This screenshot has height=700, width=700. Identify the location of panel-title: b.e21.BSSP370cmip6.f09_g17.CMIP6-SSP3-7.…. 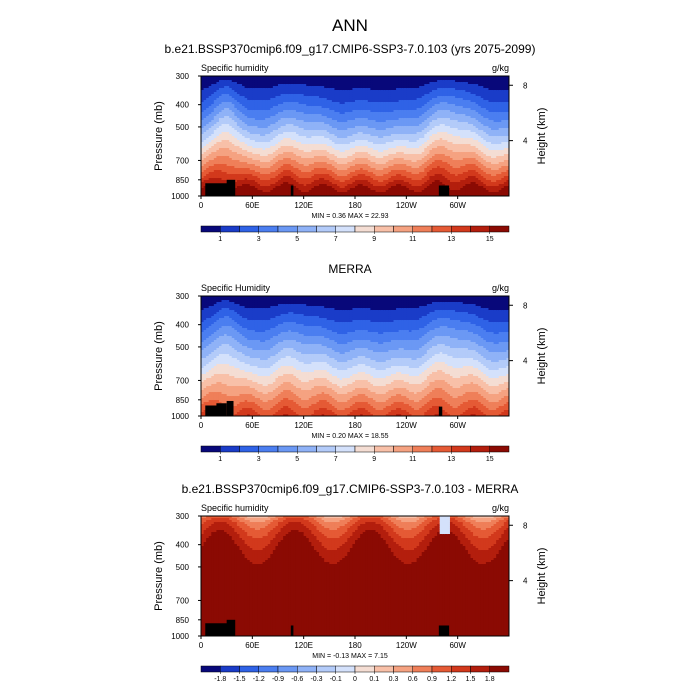
(350, 49).